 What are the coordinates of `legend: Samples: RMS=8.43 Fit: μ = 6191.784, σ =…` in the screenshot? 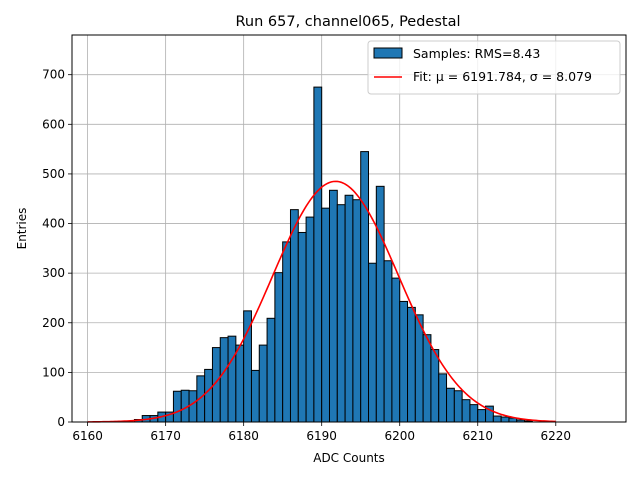 It's located at (494, 67).